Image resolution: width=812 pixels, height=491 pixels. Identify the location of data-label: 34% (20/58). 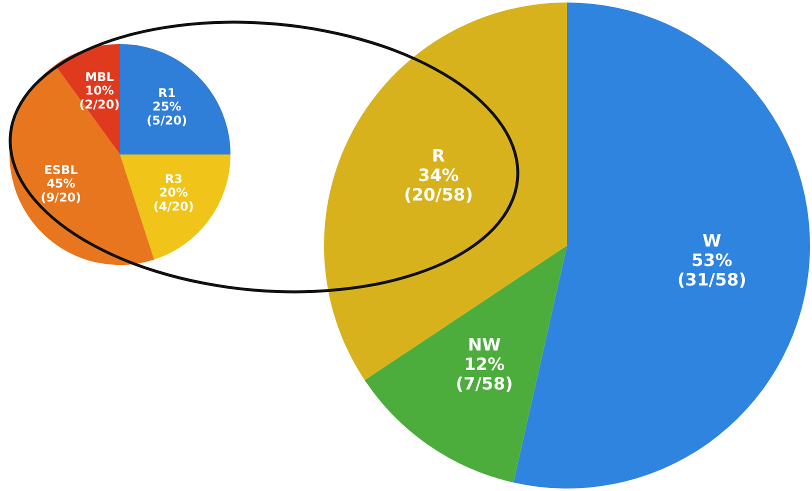
(439, 186).